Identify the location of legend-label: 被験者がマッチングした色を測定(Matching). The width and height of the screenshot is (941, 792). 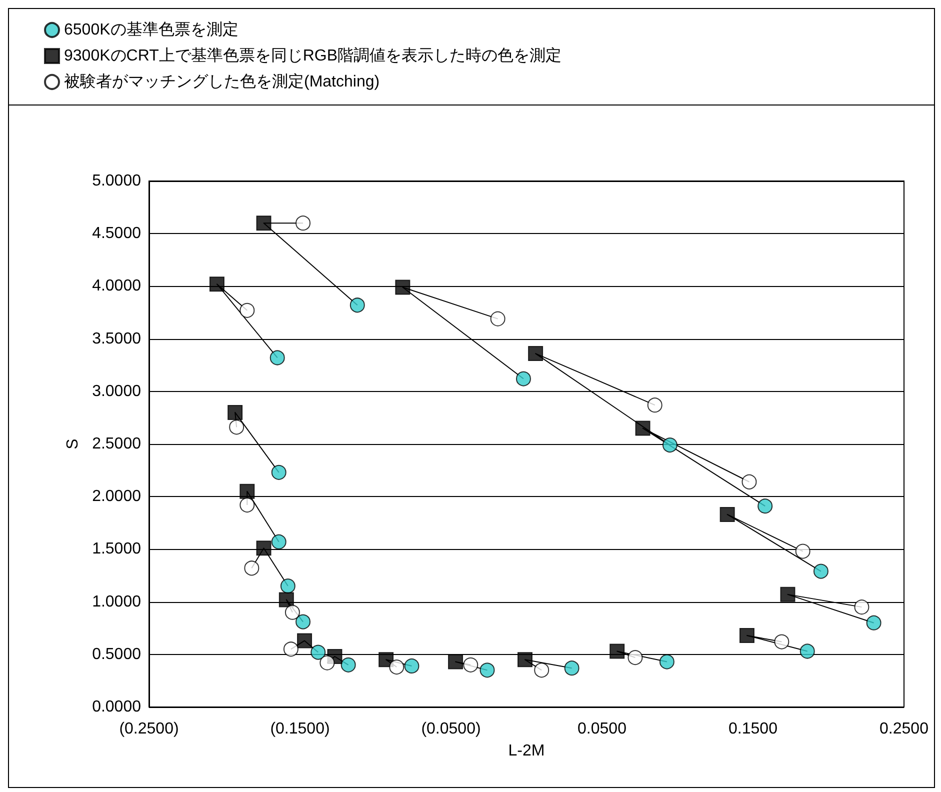
(222, 81).